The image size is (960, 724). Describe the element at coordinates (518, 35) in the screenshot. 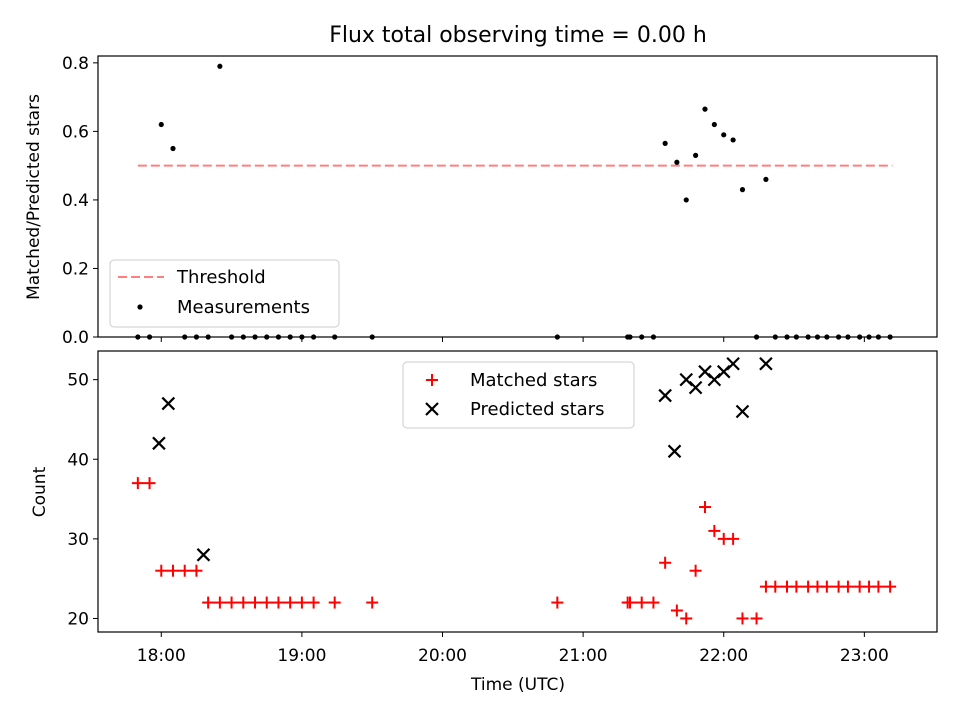

I see `chart-title: Flux total observing time = 0.00 h` at that location.